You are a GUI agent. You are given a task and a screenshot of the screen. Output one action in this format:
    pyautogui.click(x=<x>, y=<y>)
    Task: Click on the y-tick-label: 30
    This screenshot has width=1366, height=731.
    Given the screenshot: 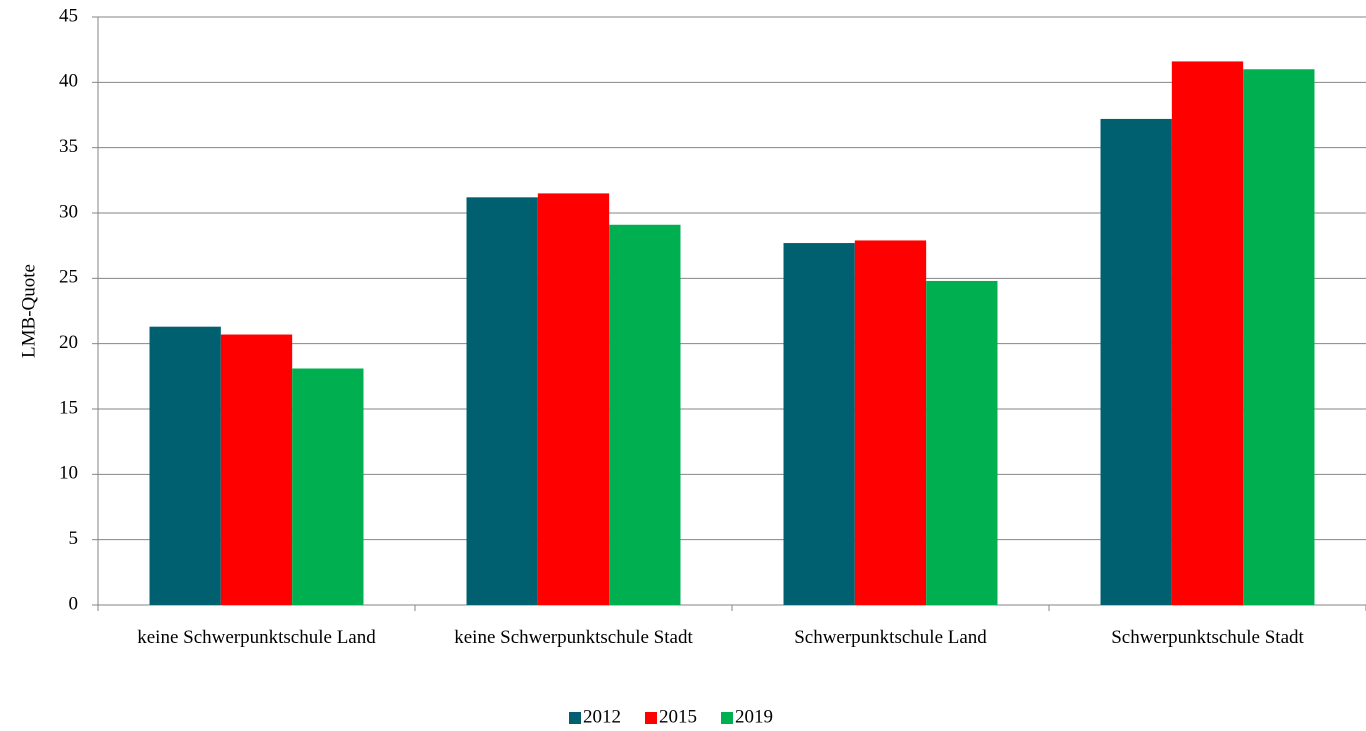 What is the action you would take?
    pyautogui.click(x=68, y=211)
    